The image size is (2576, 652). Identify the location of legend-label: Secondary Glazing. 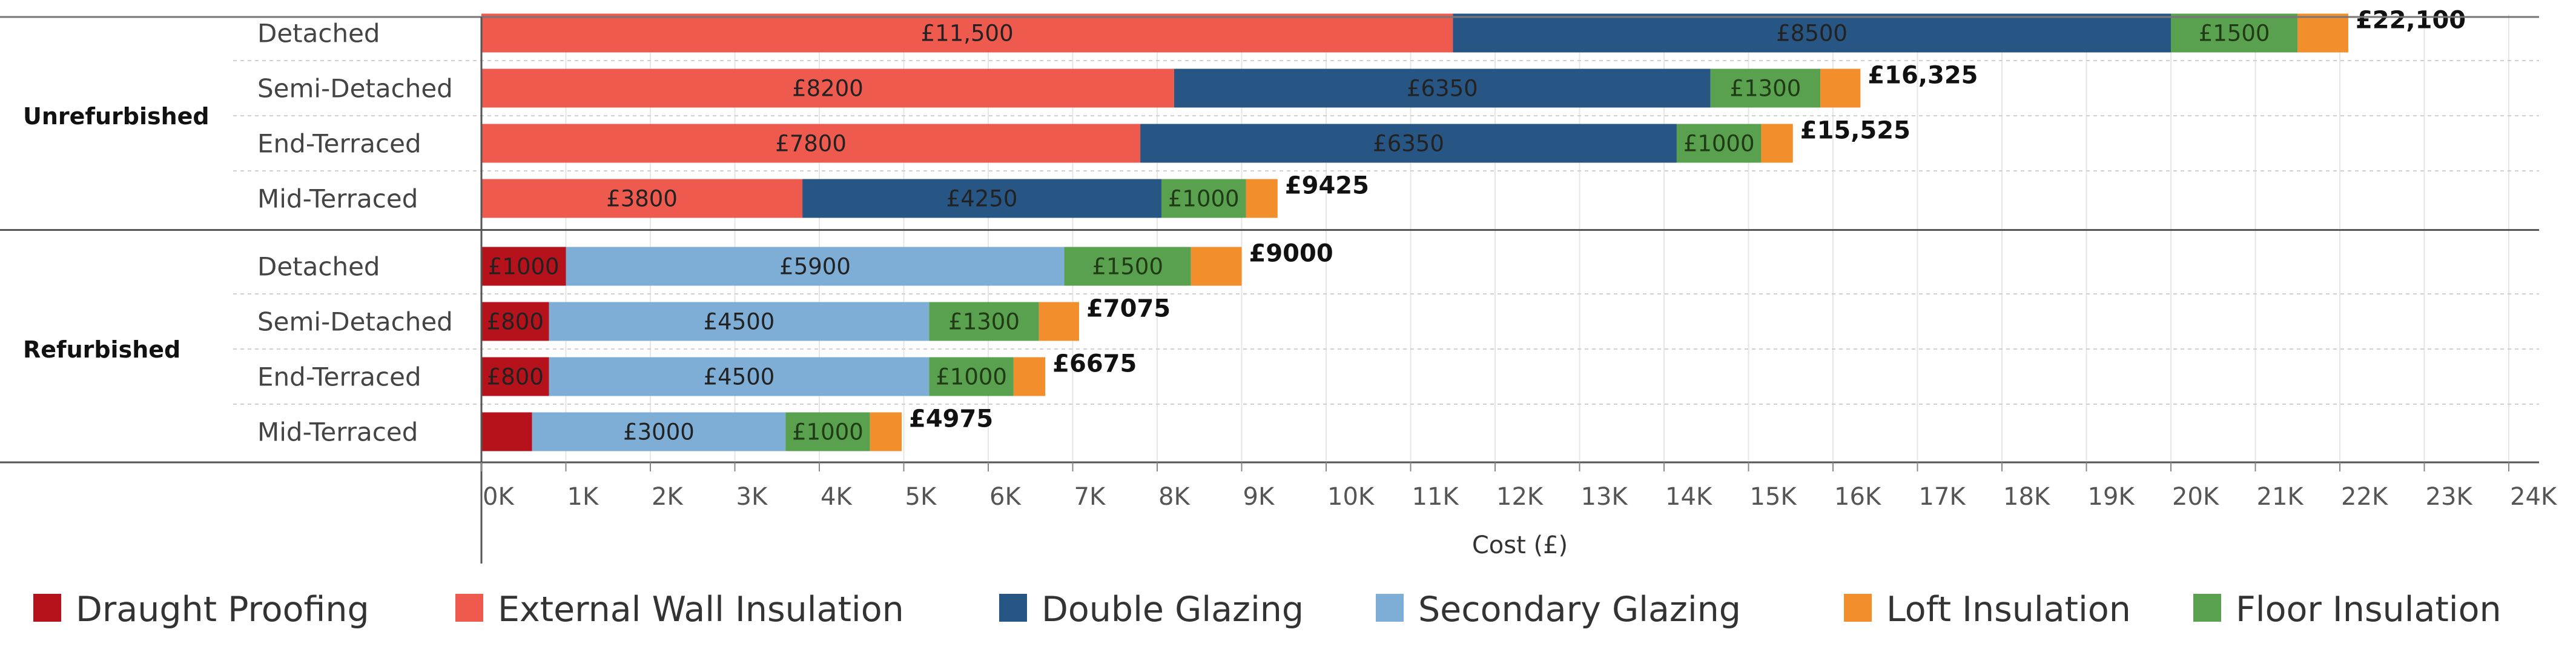
(1579, 610).